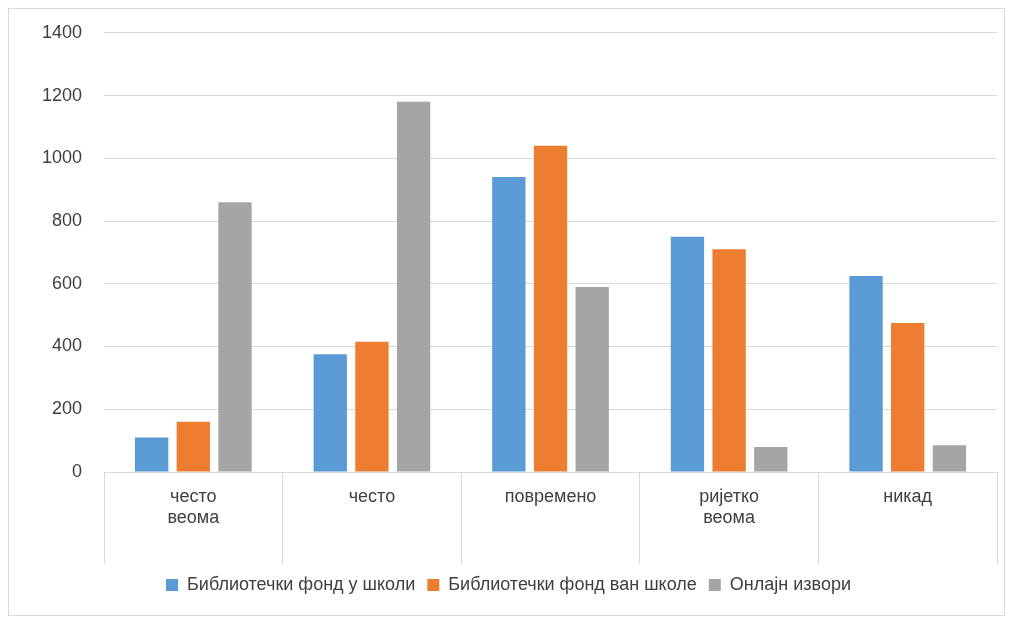 Image resolution: width=1011 pixels, height=622 pixels. I want to click on legend-label: Библиотечки фонд ван школе, so click(572, 583).